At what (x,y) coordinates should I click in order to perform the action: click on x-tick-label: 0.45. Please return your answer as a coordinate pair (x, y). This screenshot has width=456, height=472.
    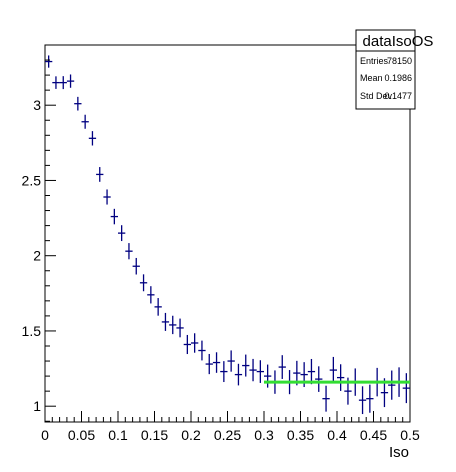
    Looking at the image, I should click on (373, 435).